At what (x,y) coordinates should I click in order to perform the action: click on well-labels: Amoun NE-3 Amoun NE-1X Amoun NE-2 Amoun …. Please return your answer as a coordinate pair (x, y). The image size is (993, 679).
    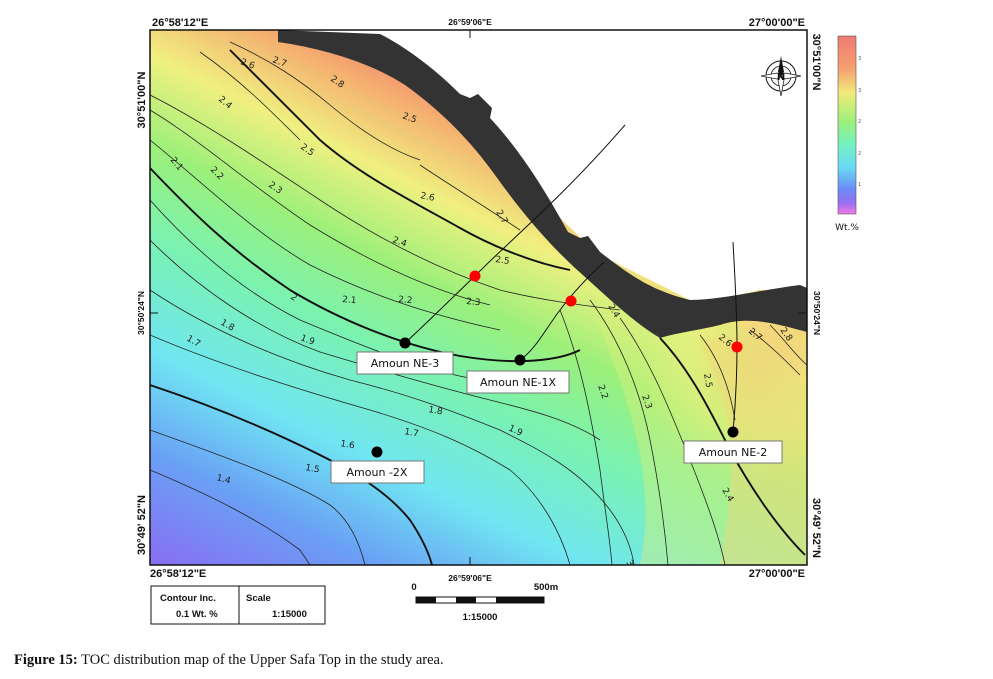
    Looking at the image, I should click on (556, 417).